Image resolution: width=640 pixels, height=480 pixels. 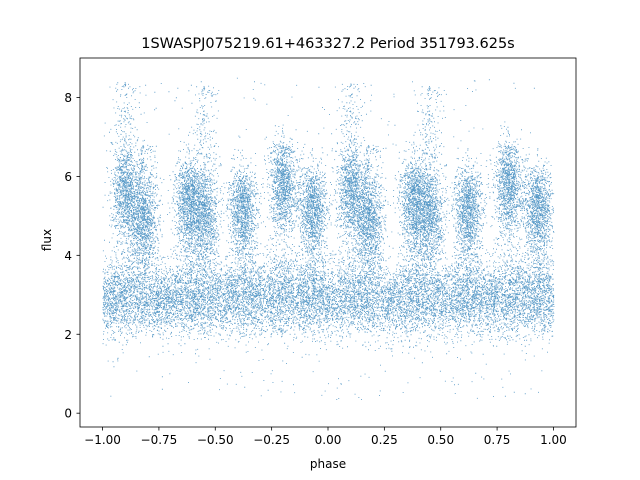 What do you see at coordinates (328, 440) in the screenshot?
I see `x-tick-label: 0.00` at bounding box center [328, 440].